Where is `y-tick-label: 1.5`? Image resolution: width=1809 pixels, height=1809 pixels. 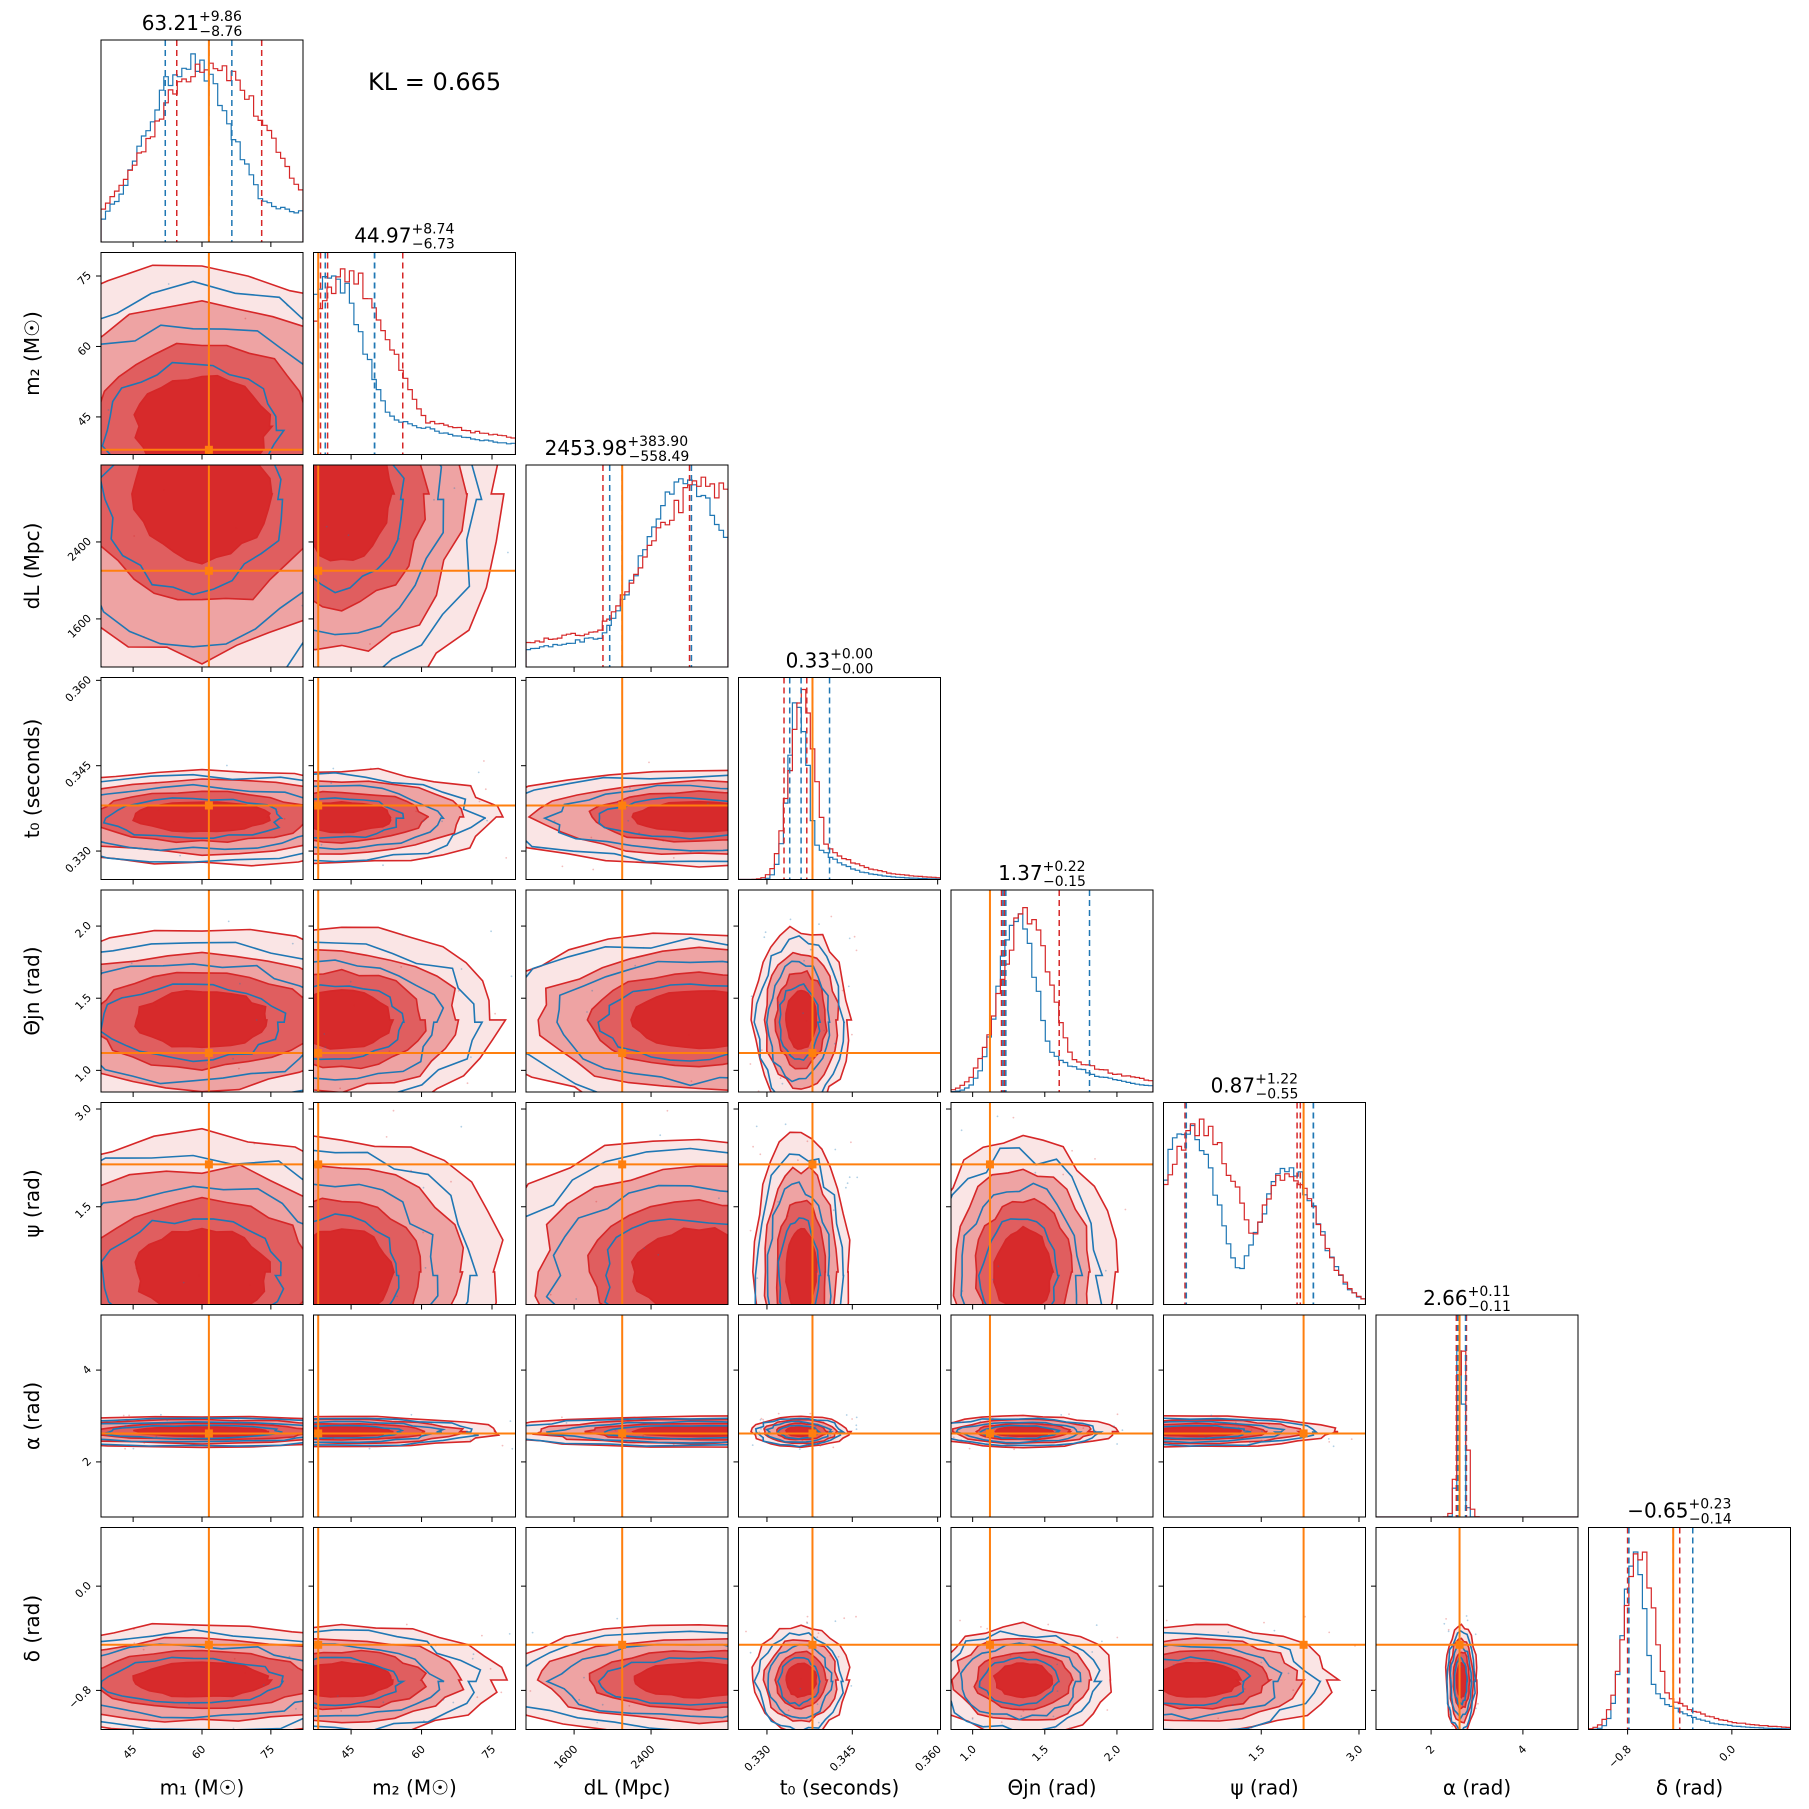
y-tick-label: 1.5 is located at coordinates (84, 1002).